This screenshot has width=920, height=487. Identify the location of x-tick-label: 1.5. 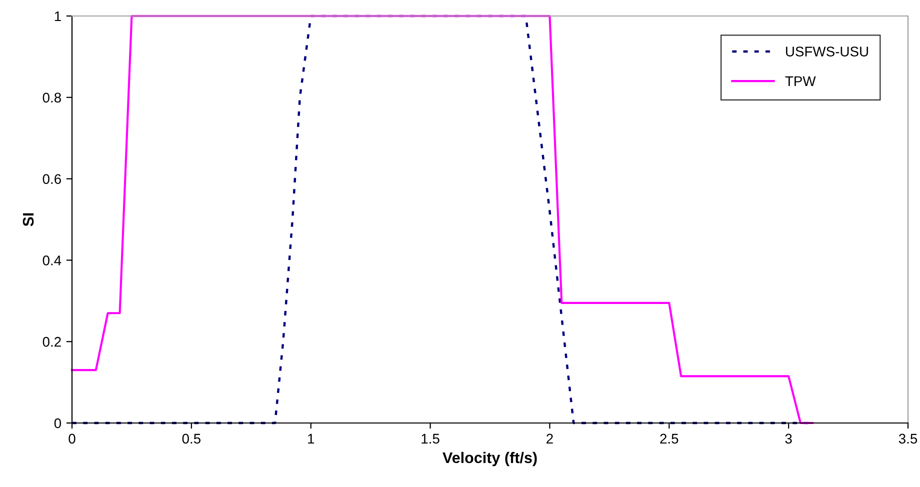
(431, 439).